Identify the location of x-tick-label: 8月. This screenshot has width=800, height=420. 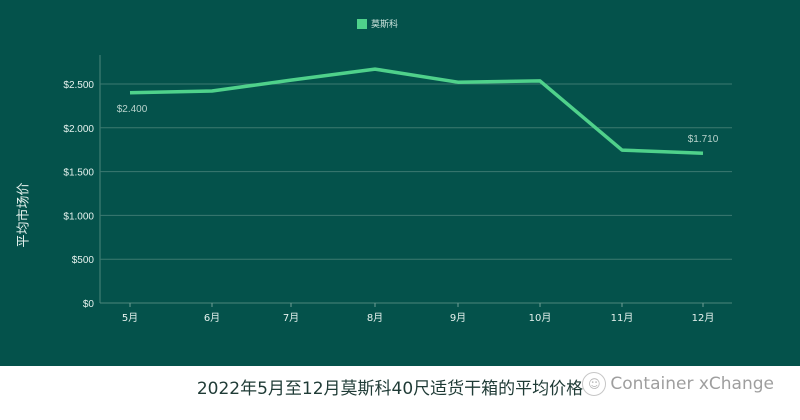
(375, 318).